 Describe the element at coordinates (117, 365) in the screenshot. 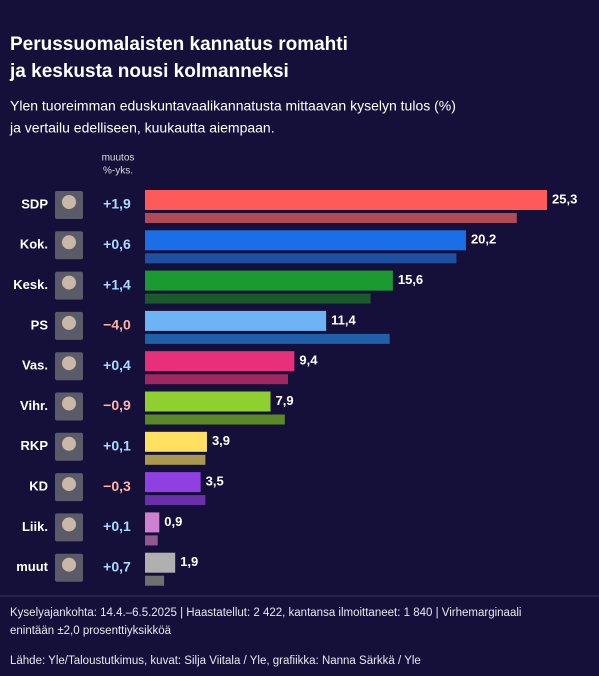

I see `change-label: +0,4` at that location.